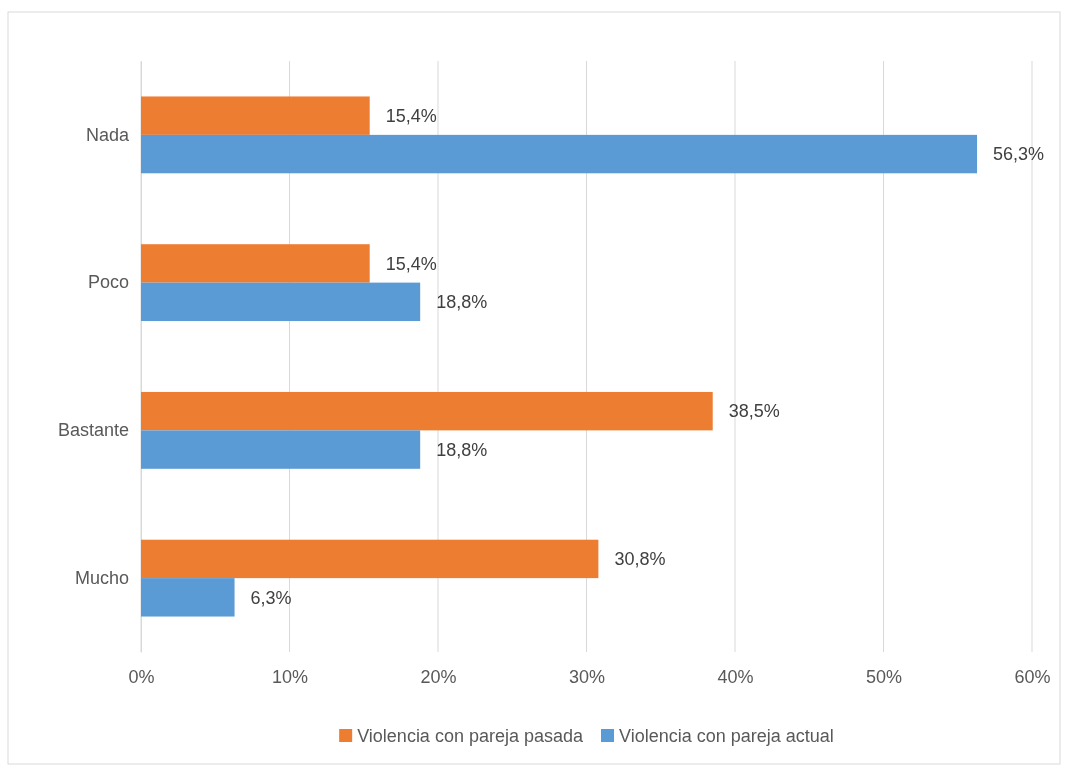 This screenshot has height=769, width=1067. Describe the element at coordinates (108, 282) in the screenshot. I see `y-tick-label: Poco` at that location.